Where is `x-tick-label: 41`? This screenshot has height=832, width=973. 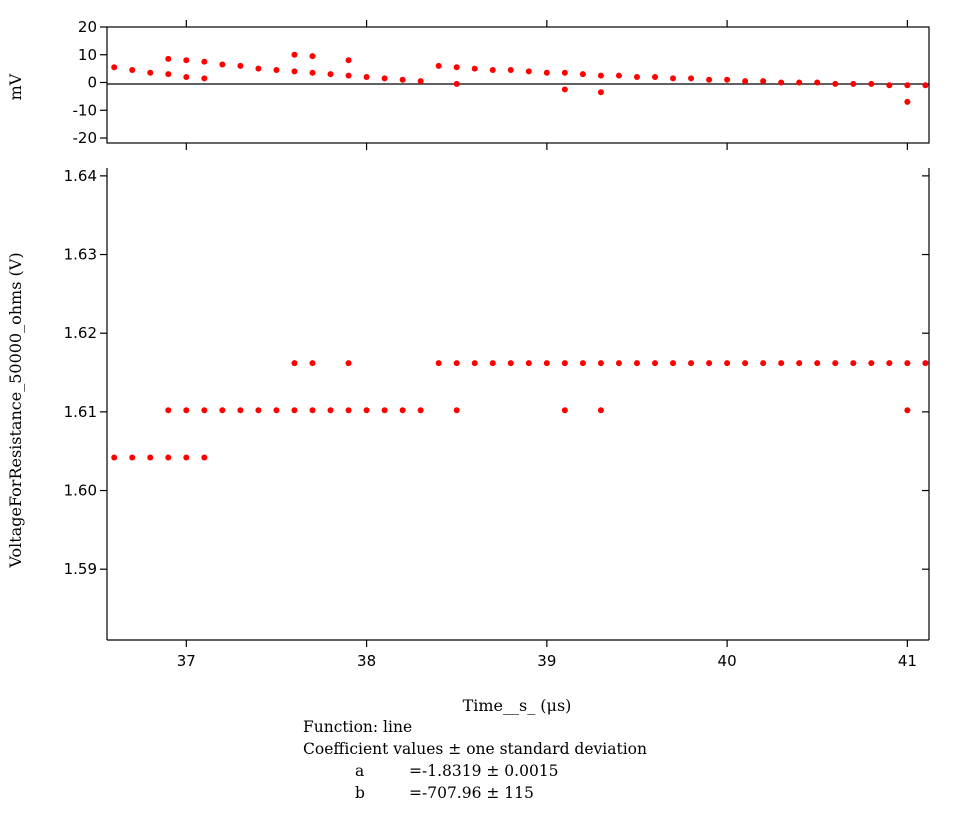 x-tick-label: 41 is located at coordinates (907, 661).